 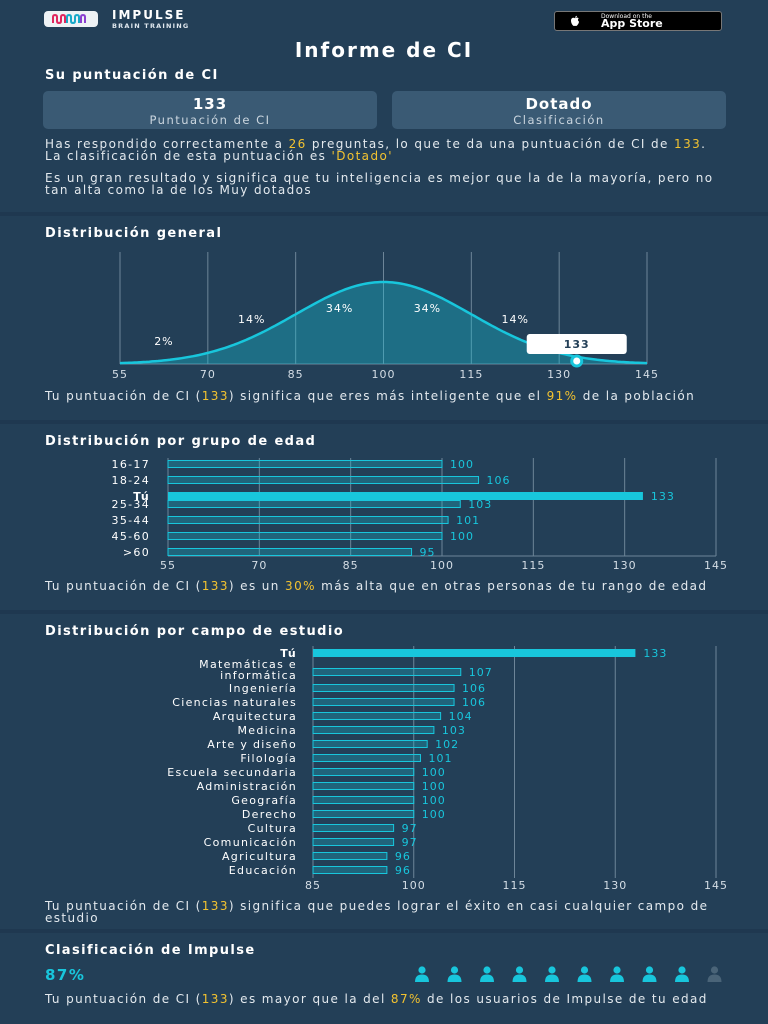 I want to click on divider, so click(x=384, y=612).